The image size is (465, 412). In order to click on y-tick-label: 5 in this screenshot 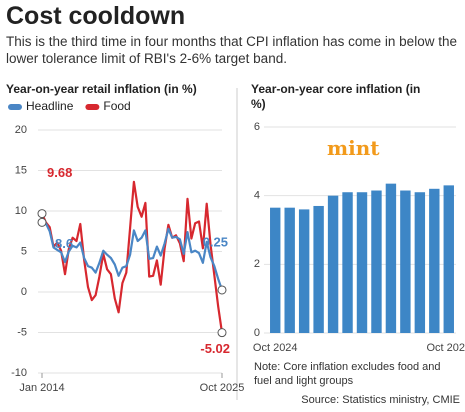, I will do `click(24, 251)`.